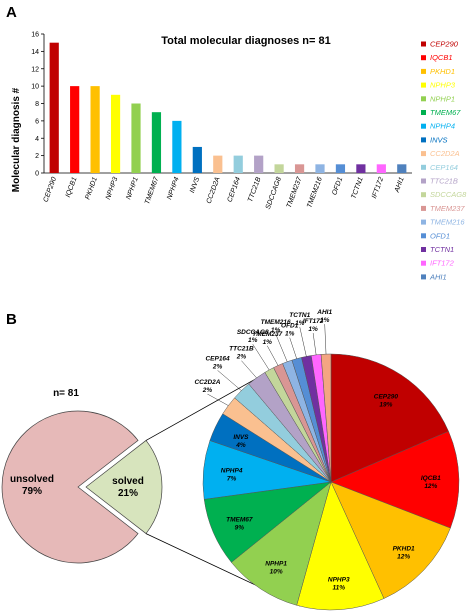 This screenshot has width=474, height=616. What do you see at coordinates (195, 185) in the screenshot?
I see `category-label: INVS` at bounding box center [195, 185].